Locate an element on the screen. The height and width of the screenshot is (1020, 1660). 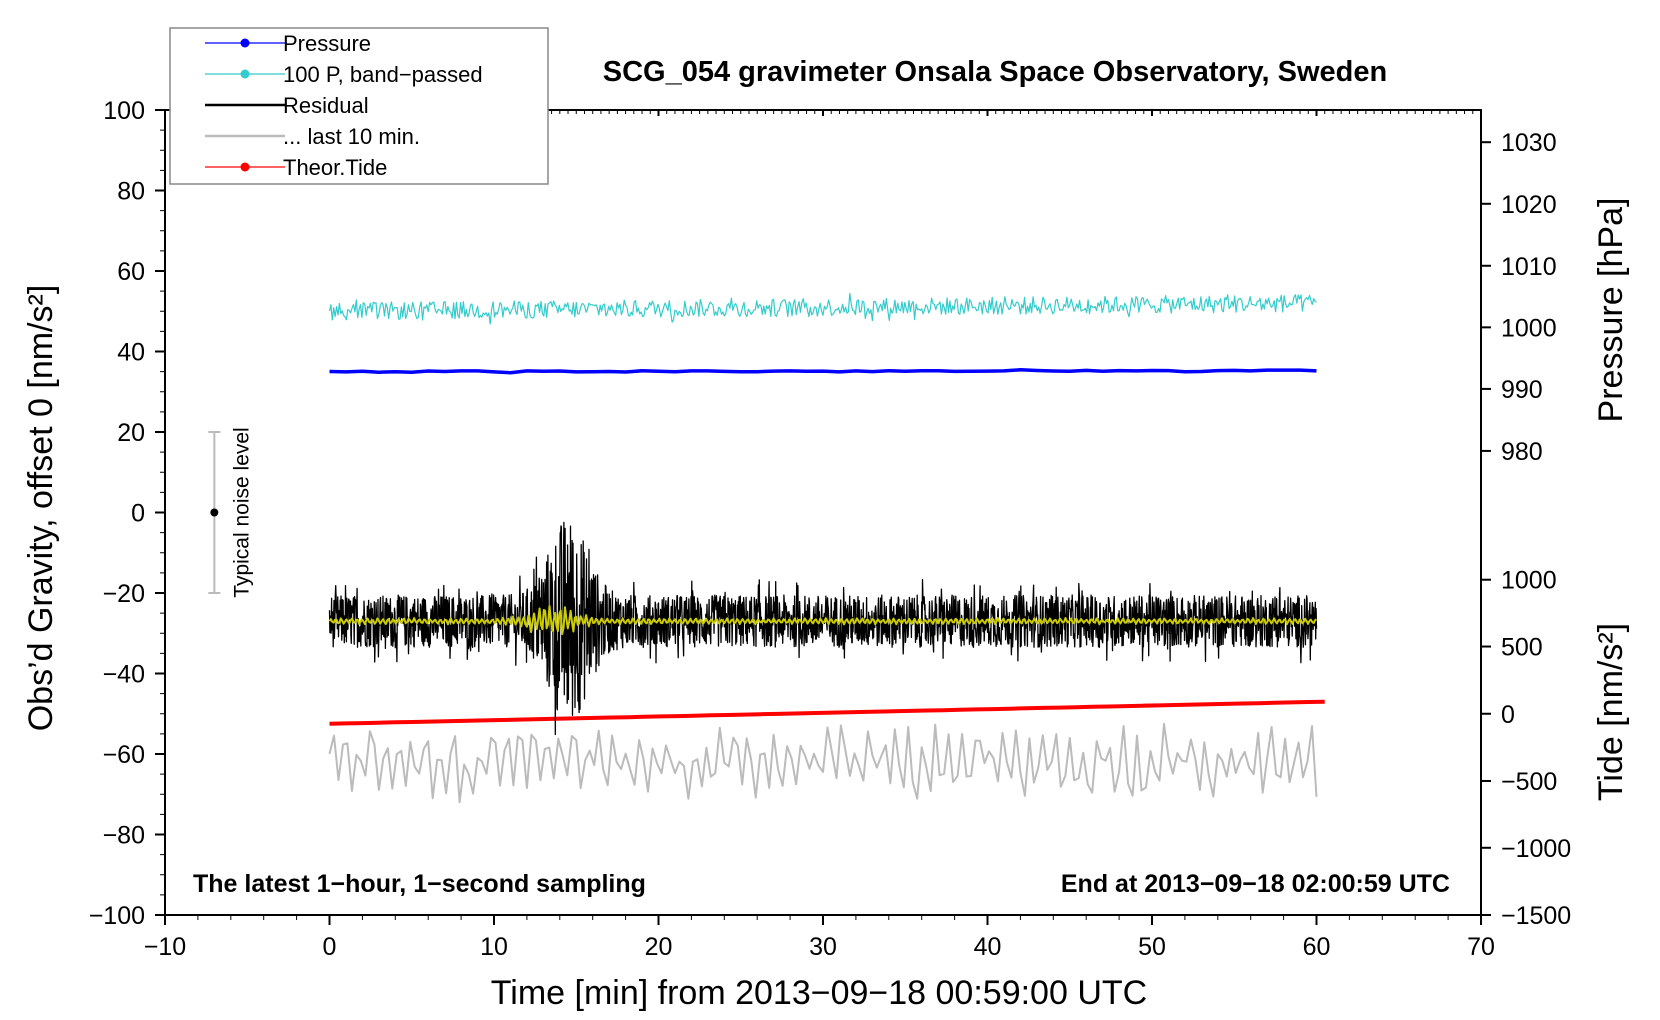
noise-bar-label: Typical noise level is located at coordinates (241, 512).